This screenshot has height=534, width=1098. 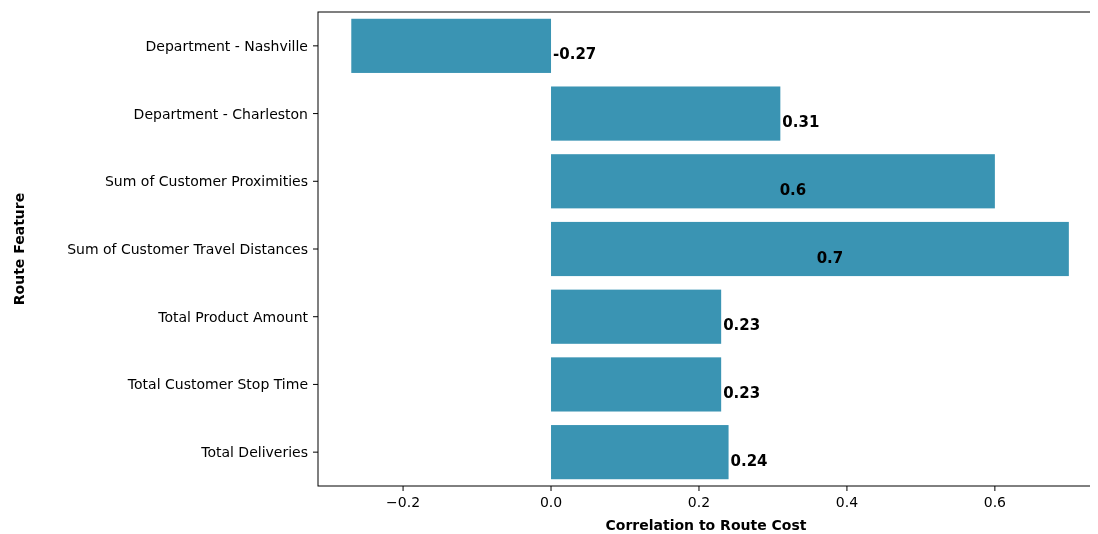 What do you see at coordinates (699, 502) in the screenshot?
I see `x-tick-label: 0.2` at bounding box center [699, 502].